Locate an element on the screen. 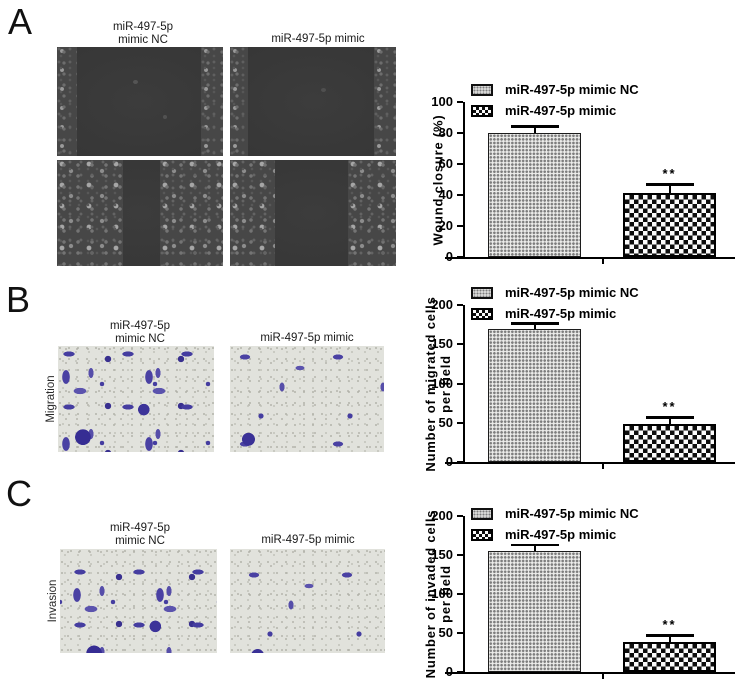 This screenshot has height=686, width=744. micrograph-invasion-mimic is located at coordinates (307, 601).